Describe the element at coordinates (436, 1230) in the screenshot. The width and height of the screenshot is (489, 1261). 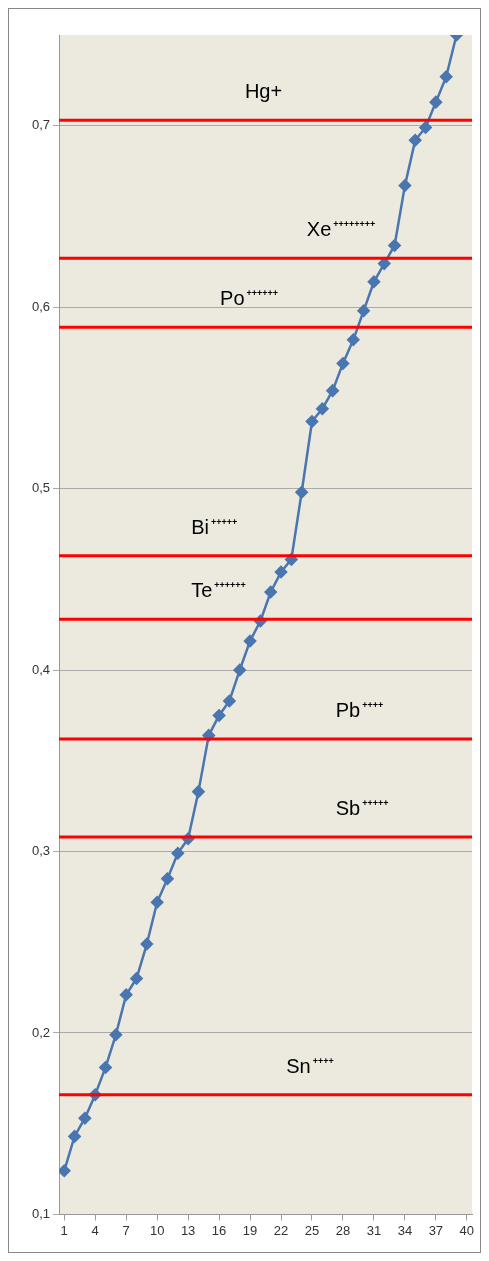
I see `x-tick-label: 37` at that location.